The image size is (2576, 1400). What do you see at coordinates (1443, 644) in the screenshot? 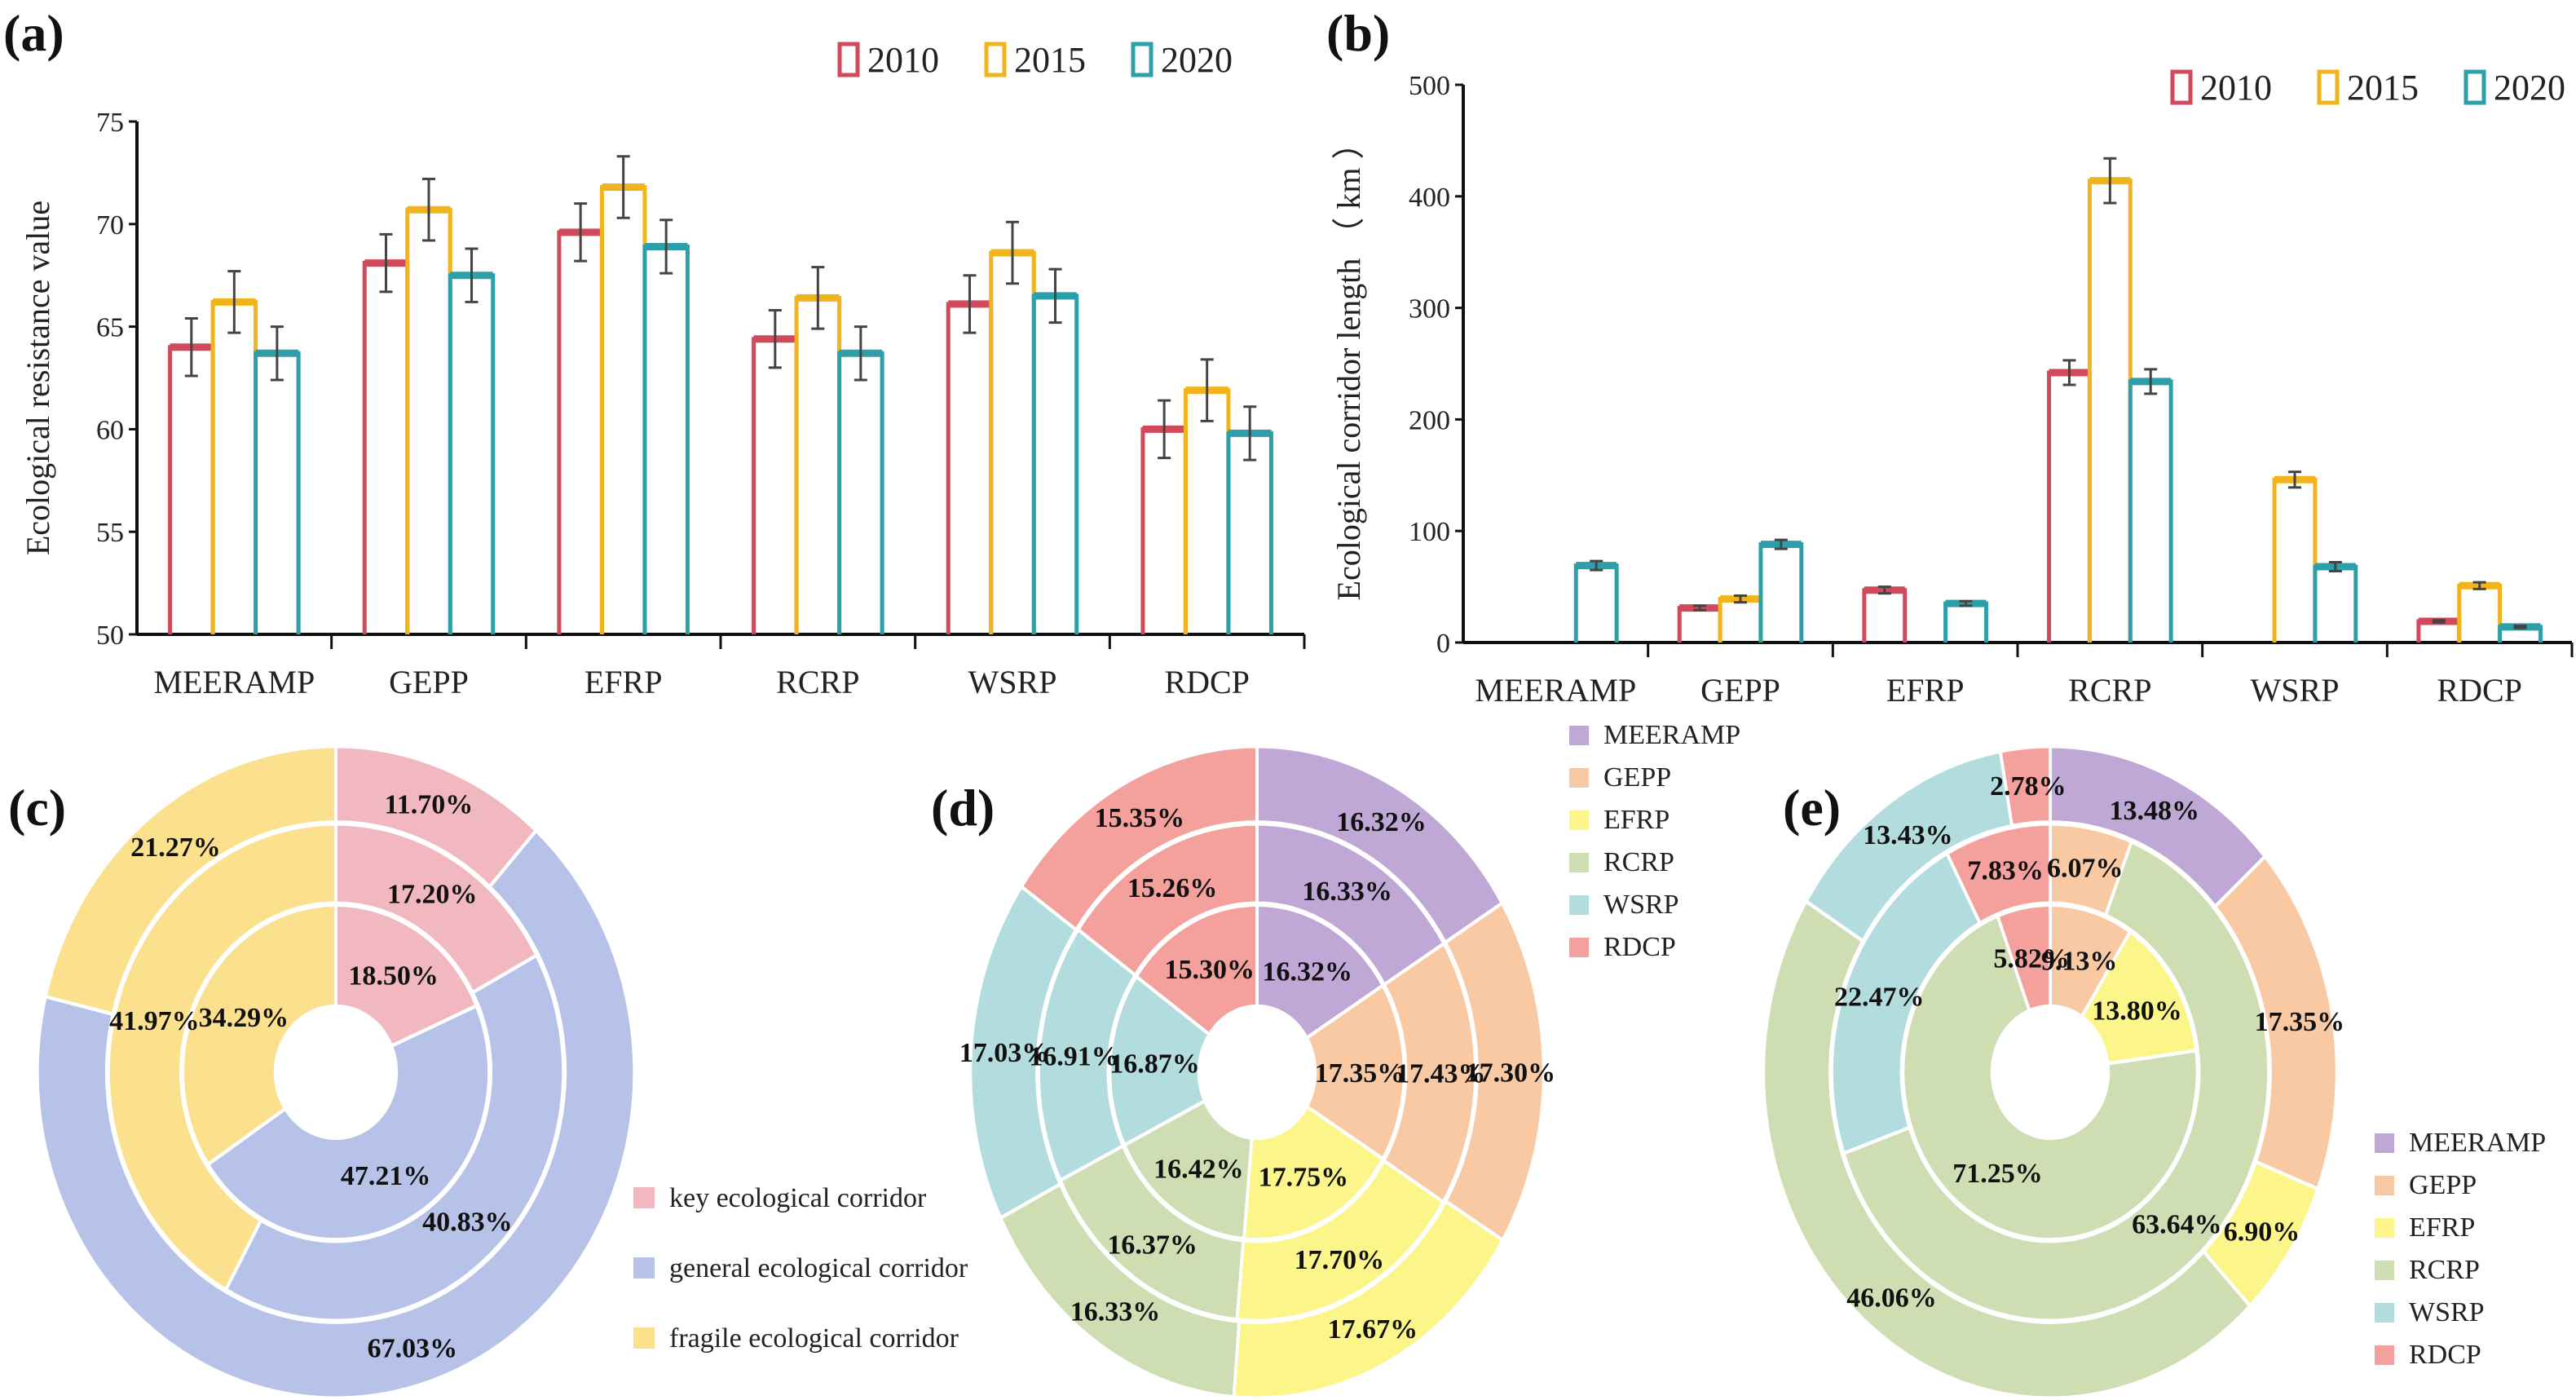
I see `y-tick-label: 0` at bounding box center [1443, 644].